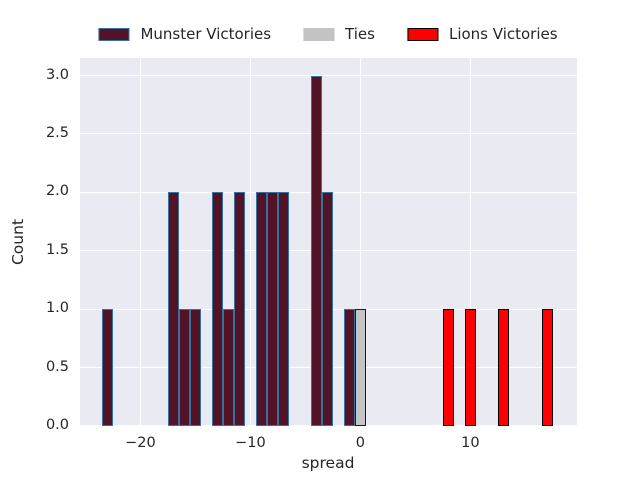 The width and height of the screenshot is (640, 480). Describe the element at coordinates (319, 34) in the screenshot. I see `ties-swatch-icon` at that location.